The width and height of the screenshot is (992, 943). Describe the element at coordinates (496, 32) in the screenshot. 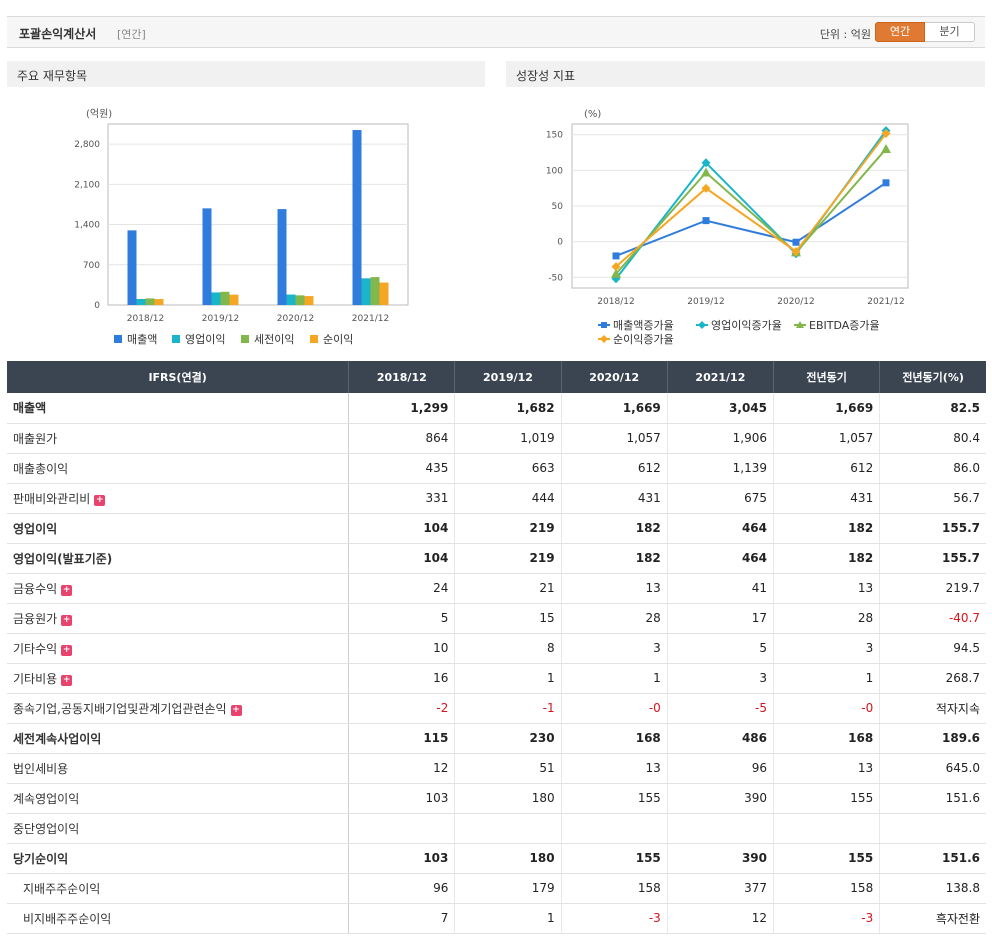

I see `statement-header-bar: 포괄손익계산서 [연간] 단위 : 억원 연간 분기` at that location.